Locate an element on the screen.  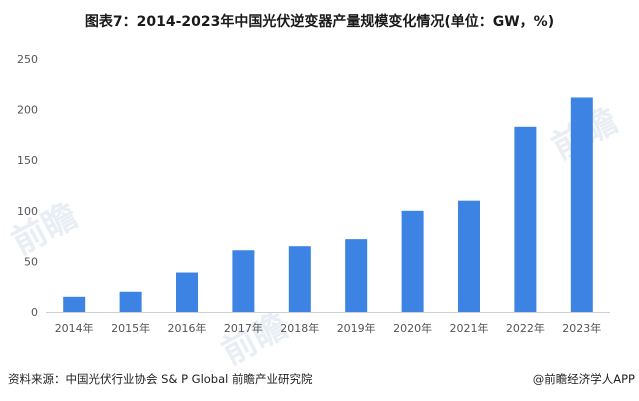
bar-2023年 is located at coordinates (581, 205).